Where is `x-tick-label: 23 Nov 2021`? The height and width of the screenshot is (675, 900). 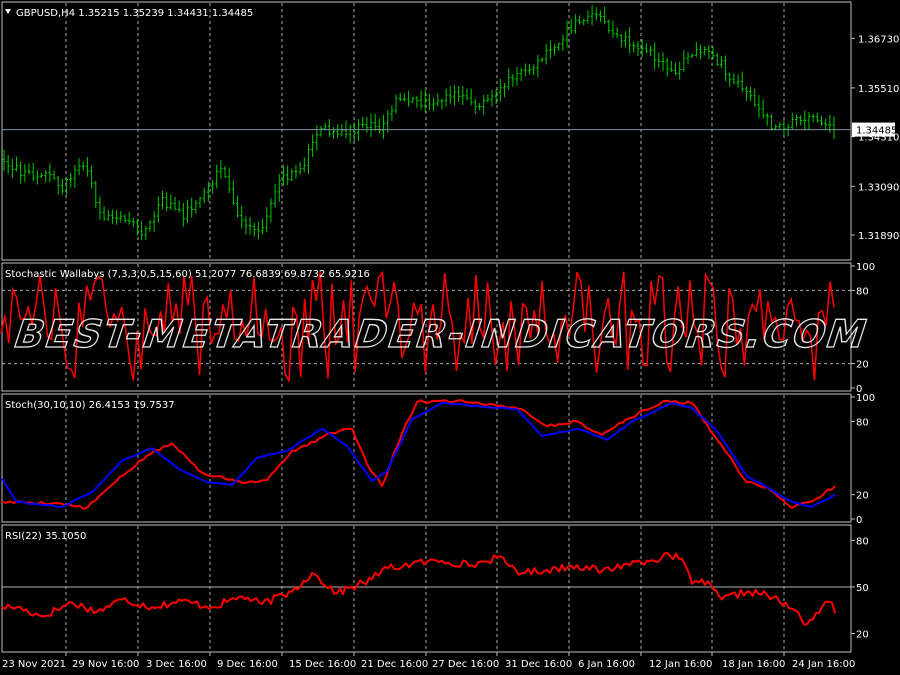 x-tick-label: 23 Nov 2021 is located at coordinates (34, 664).